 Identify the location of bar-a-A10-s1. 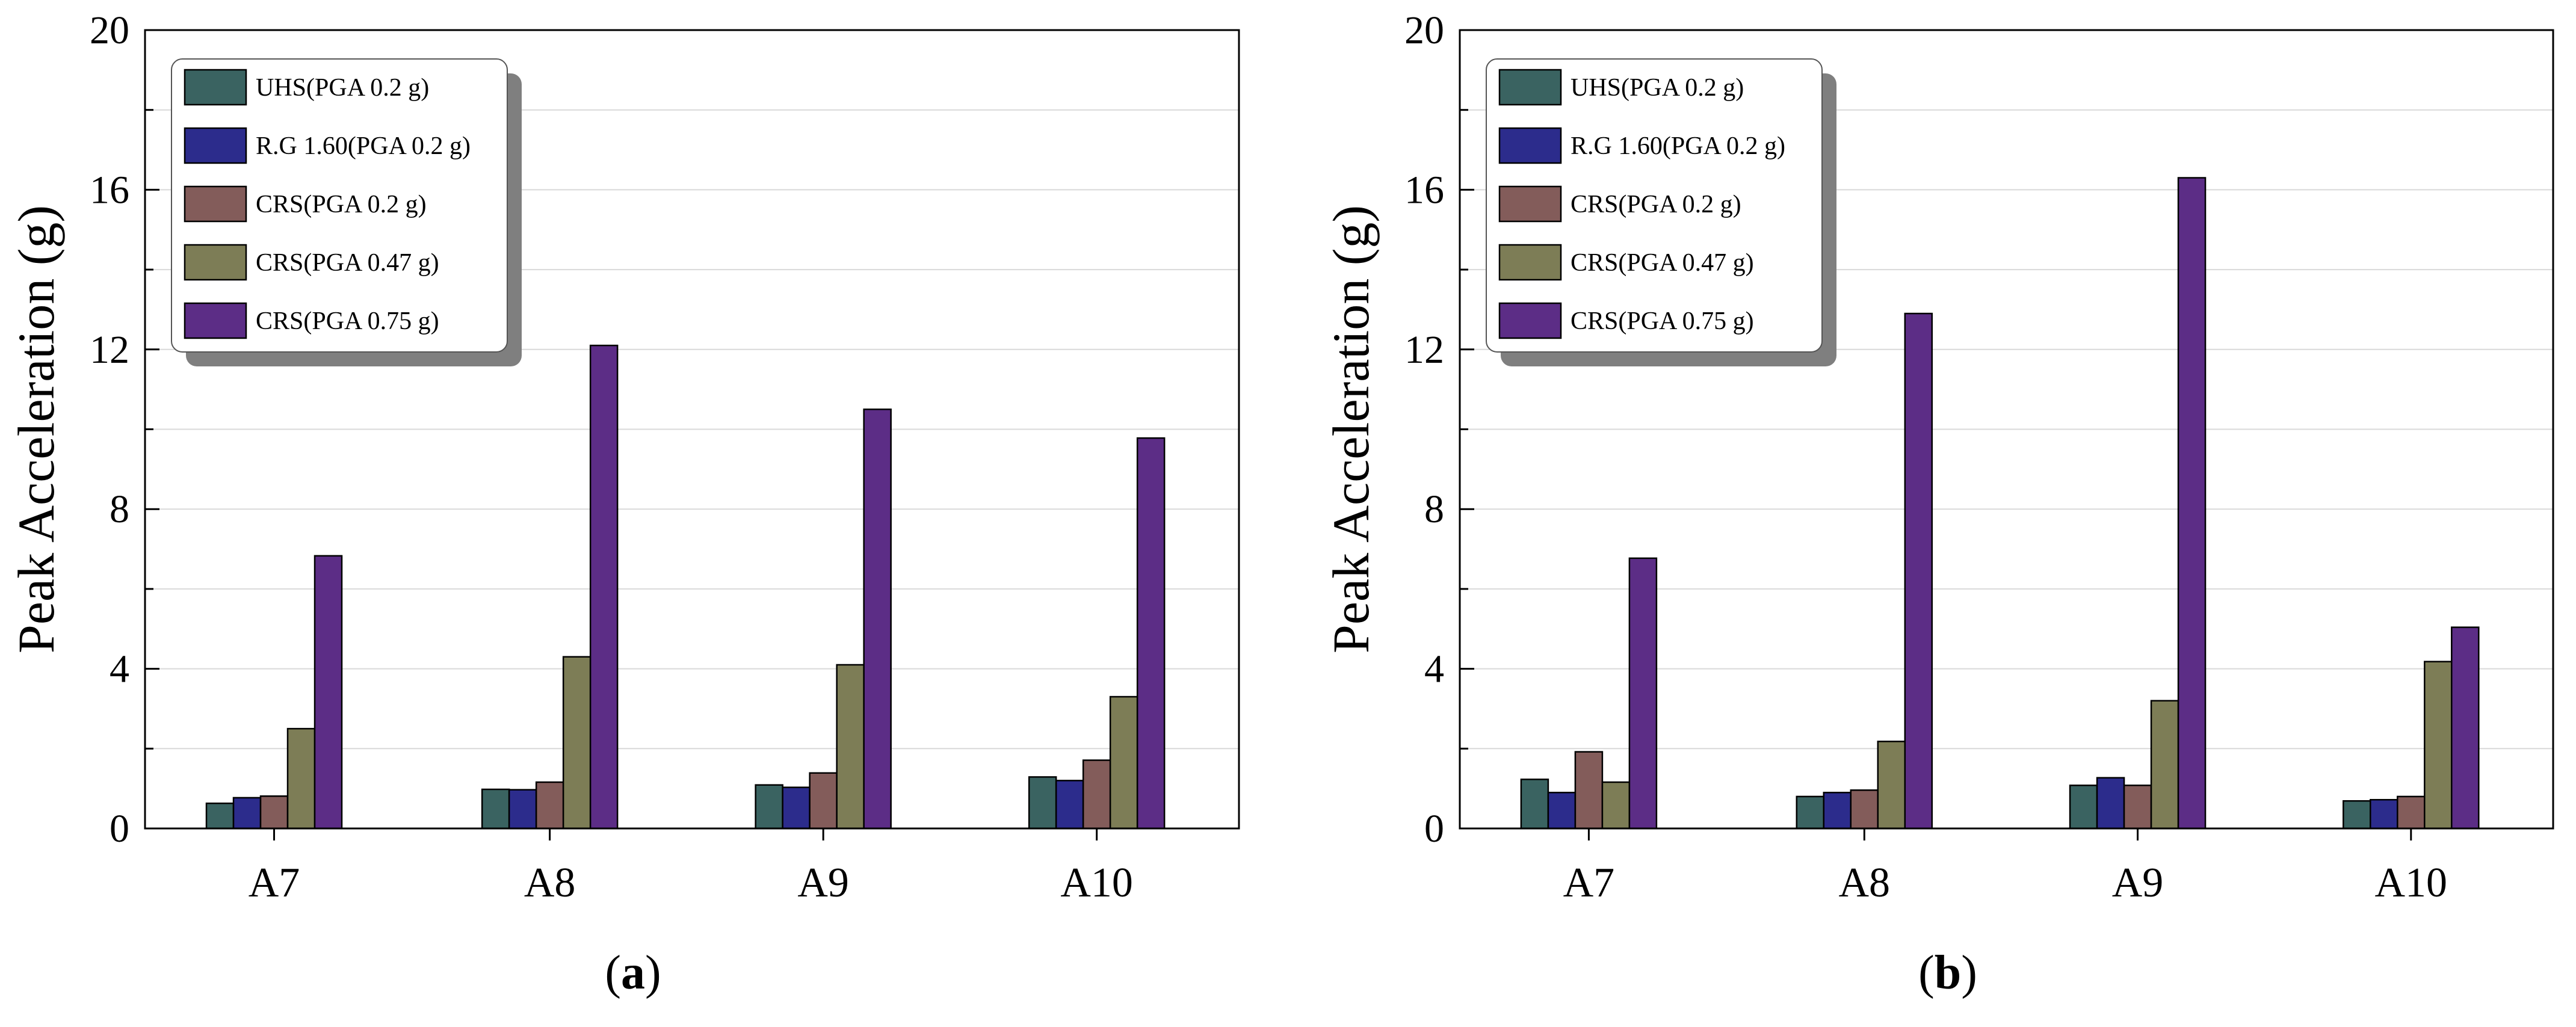
(1069, 805).